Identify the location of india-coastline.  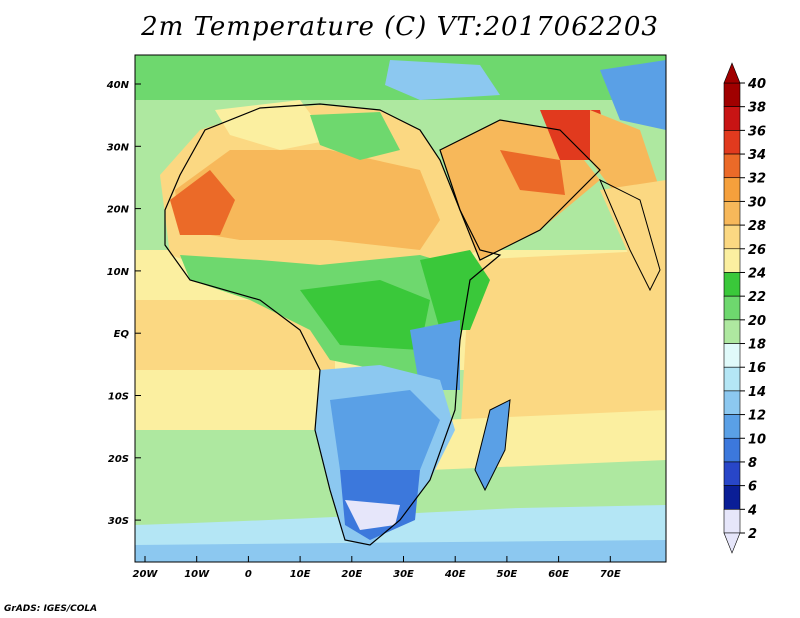
(630, 235).